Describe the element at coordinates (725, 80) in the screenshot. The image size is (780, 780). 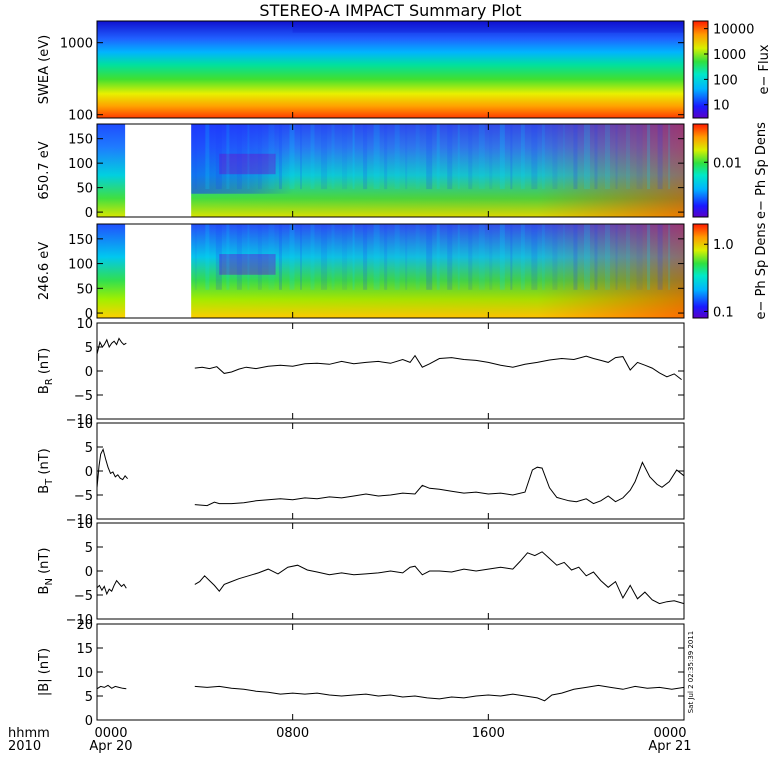
I see `colorbar-tick-label: 100` at that location.